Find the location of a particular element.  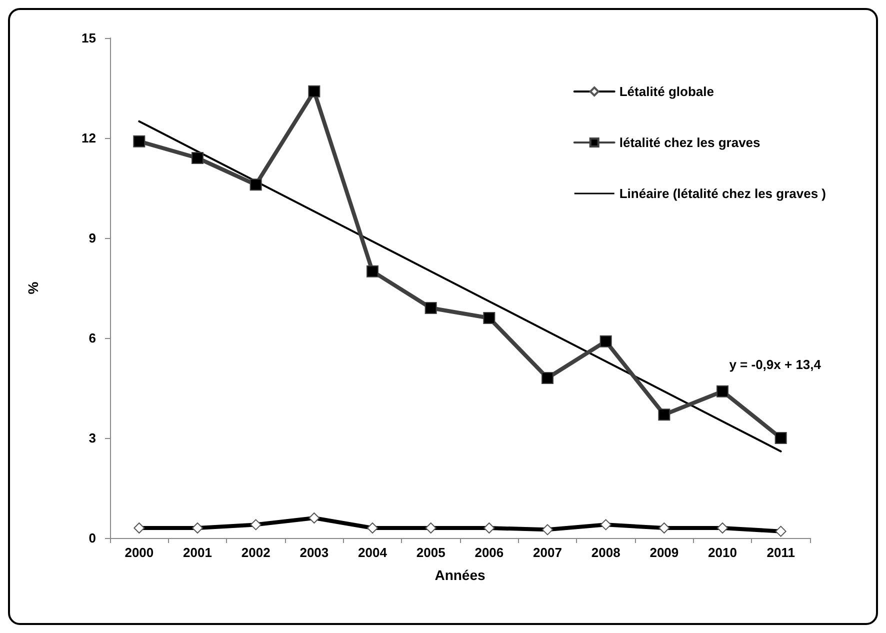

y-tick-label: 0 is located at coordinates (92, 538).